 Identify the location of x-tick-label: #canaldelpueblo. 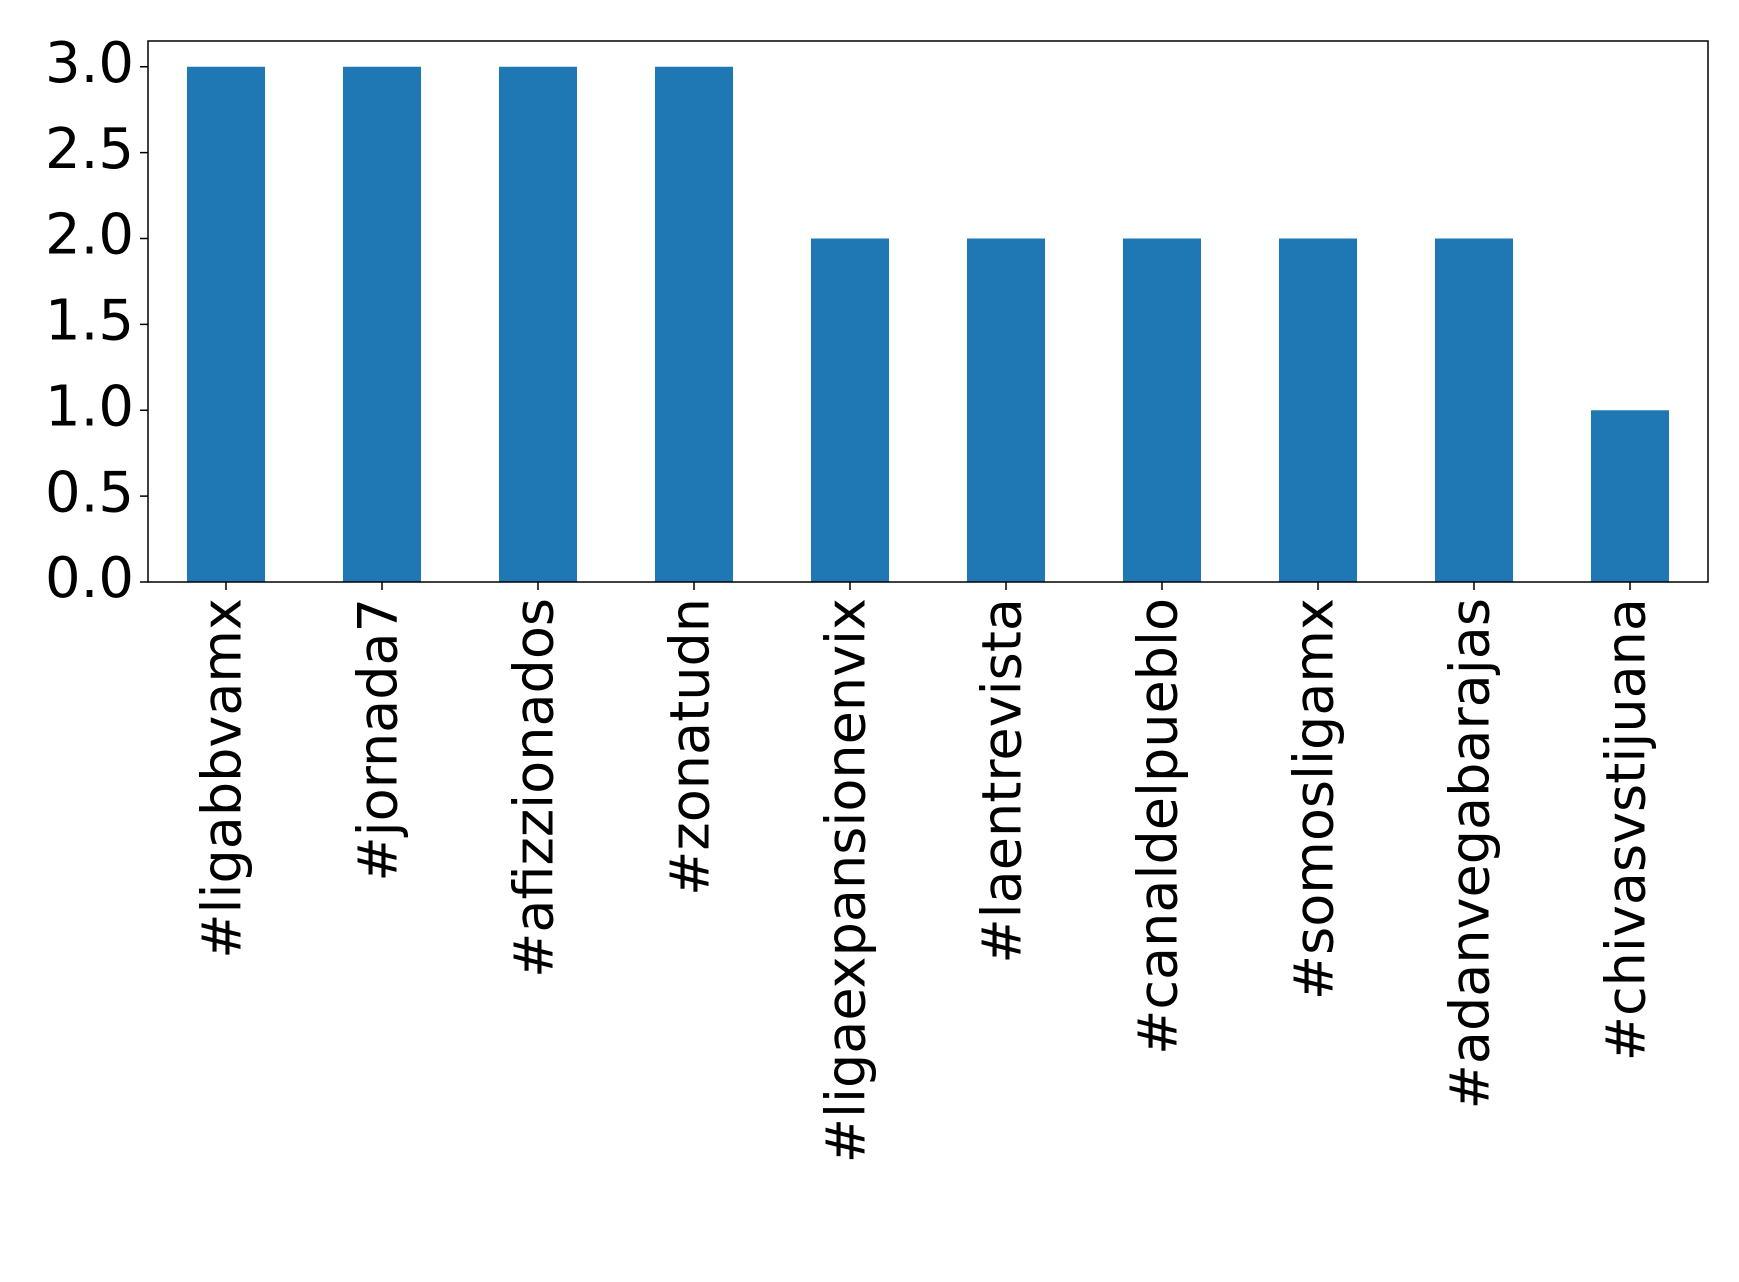
(1158, 826).